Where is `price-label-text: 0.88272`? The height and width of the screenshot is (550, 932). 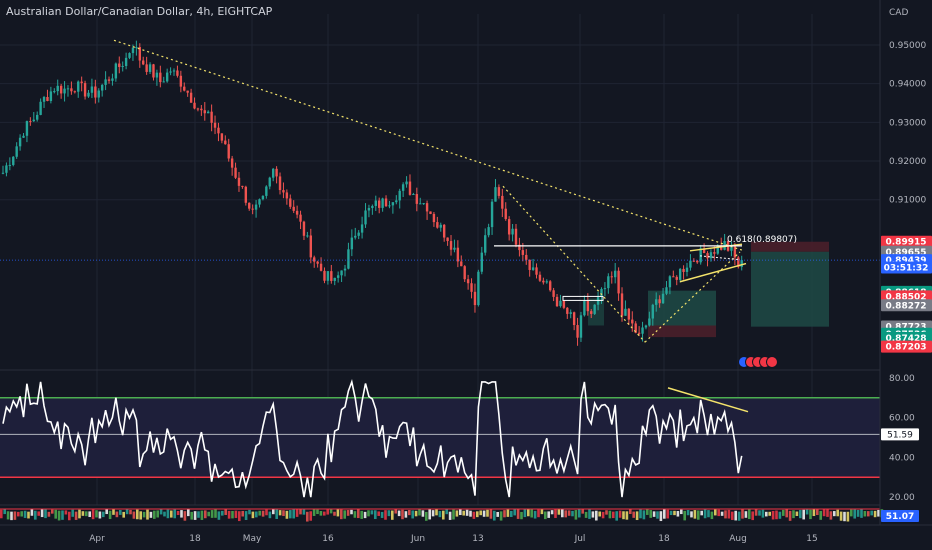
price-label-text: 0.88272 is located at coordinates (906, 306).